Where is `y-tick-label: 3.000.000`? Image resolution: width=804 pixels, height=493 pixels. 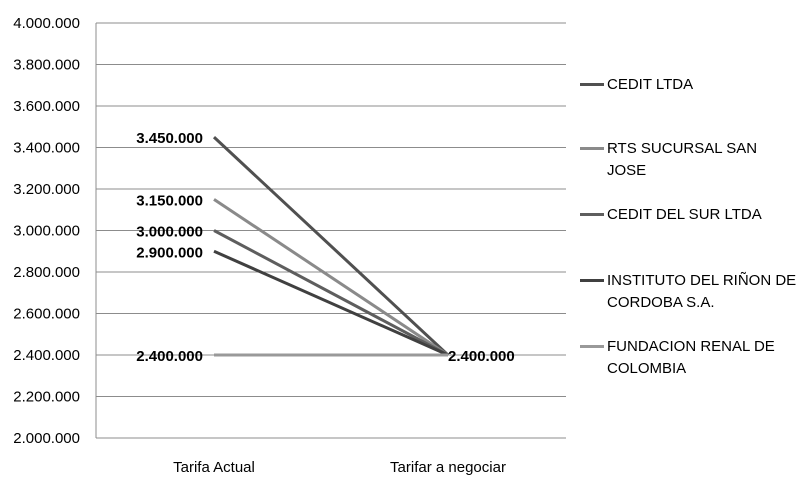 y-tick-label: 3.000.000 is located at coordinates (46, 231).